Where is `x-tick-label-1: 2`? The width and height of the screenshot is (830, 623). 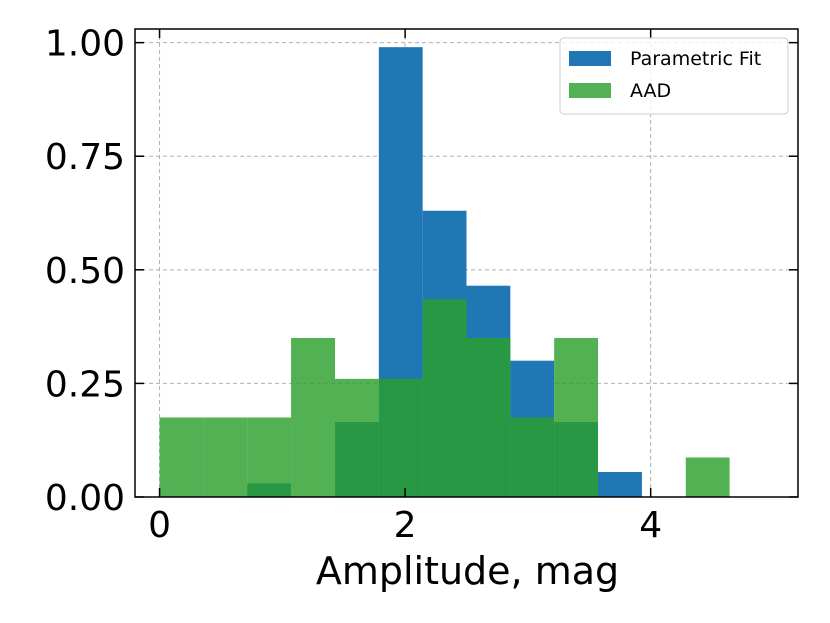 x-tick-label-1: 2 is located at coordinates (405, 525).